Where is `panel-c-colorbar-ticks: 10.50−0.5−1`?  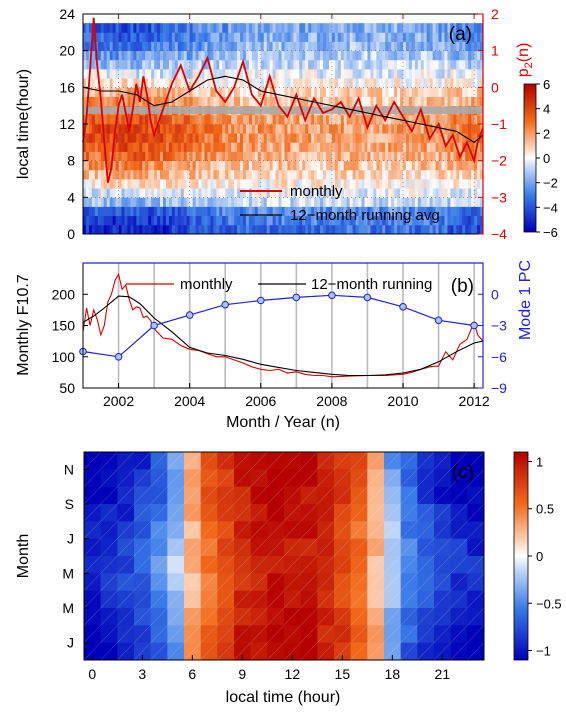
panel-c-colorbar-ticks: 10.50−0.5−1 is located at coordinates (545, 556).